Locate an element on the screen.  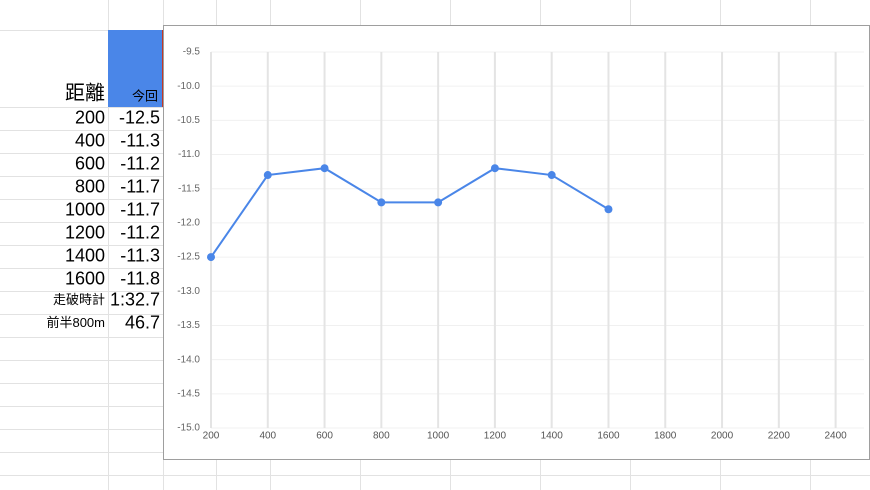
distance-cell: 走破時計 is located at coordinates (79, 299).